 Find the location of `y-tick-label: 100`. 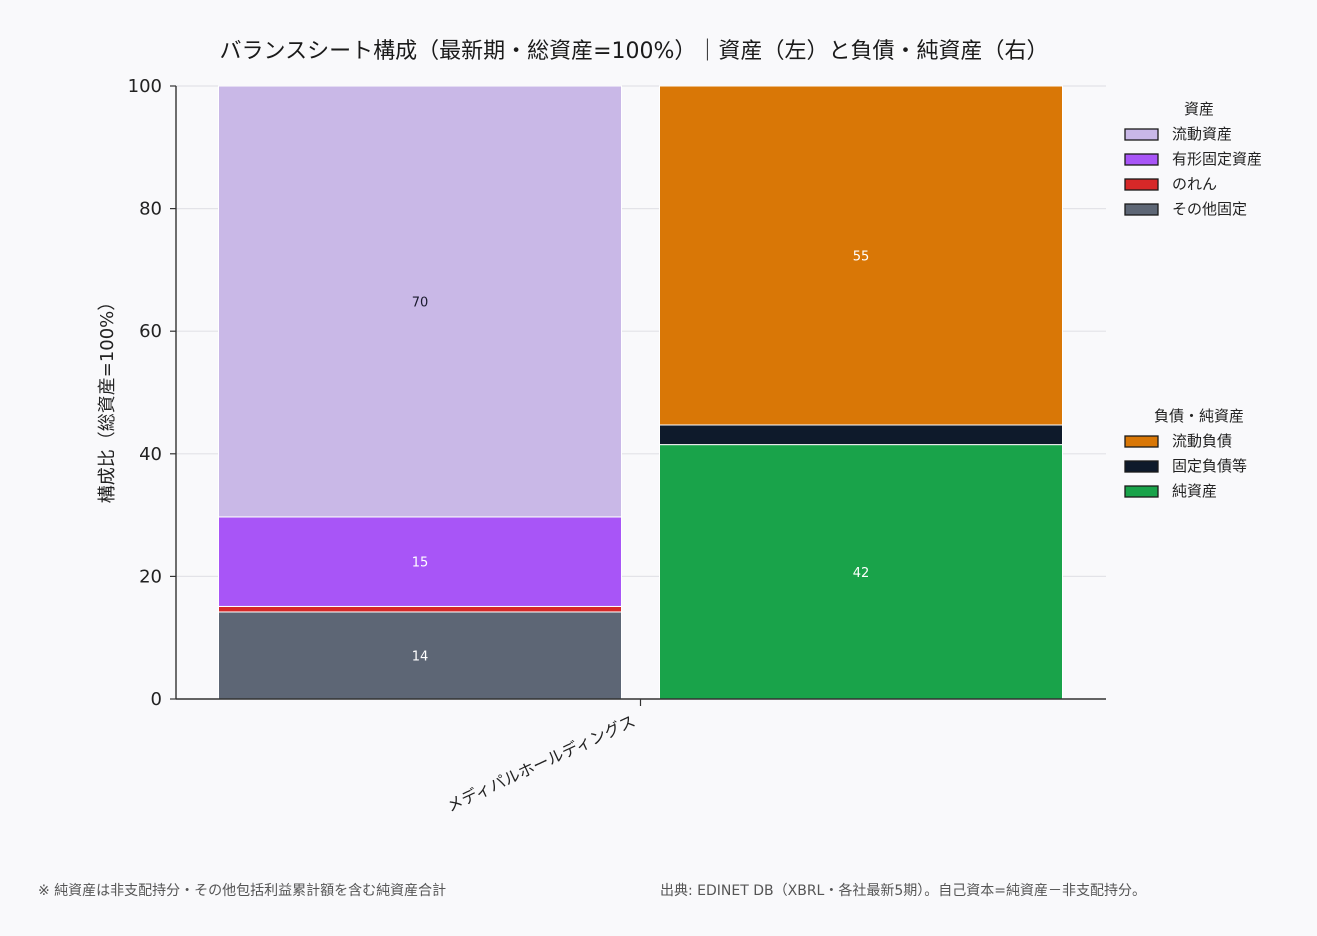

y-tick-label: 100 is located at coordinates (145, 86).